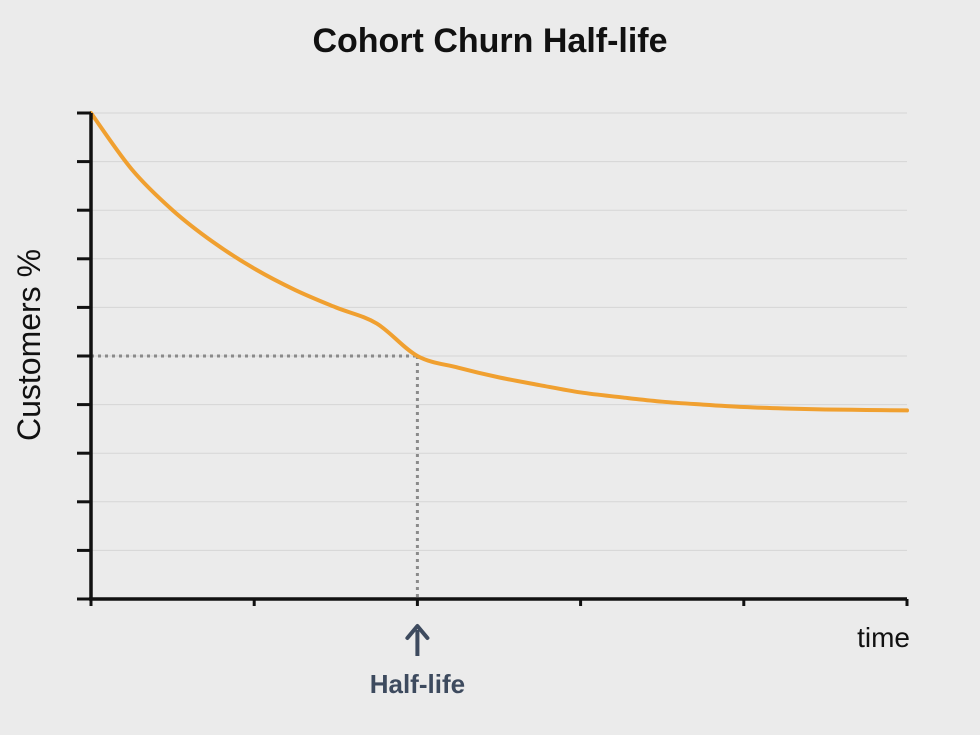  Describe the element at coordinates (883, 637) in the screenshot. I see `x-axis-label: time` at that location.